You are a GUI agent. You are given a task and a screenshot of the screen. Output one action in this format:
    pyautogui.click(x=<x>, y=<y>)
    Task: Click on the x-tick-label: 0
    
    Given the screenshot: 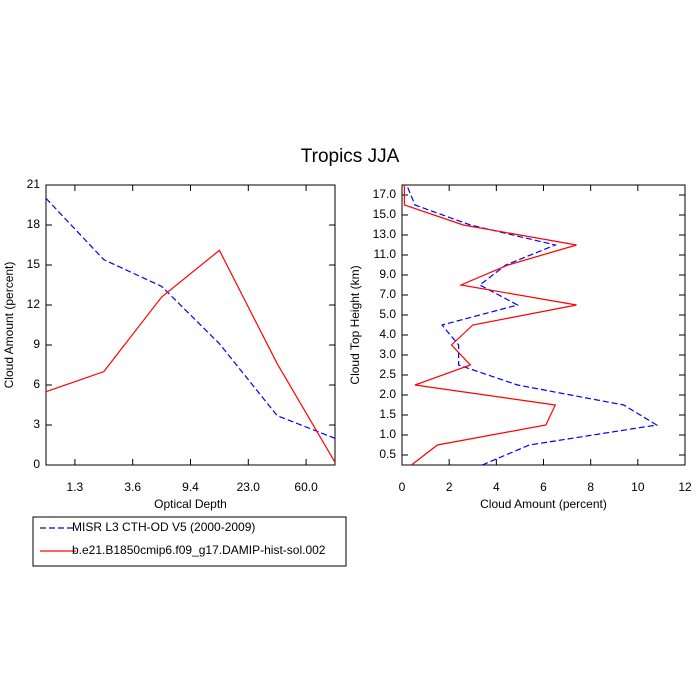 What is the action you would take?
    pyautogui.click(x=402, y=487)
    